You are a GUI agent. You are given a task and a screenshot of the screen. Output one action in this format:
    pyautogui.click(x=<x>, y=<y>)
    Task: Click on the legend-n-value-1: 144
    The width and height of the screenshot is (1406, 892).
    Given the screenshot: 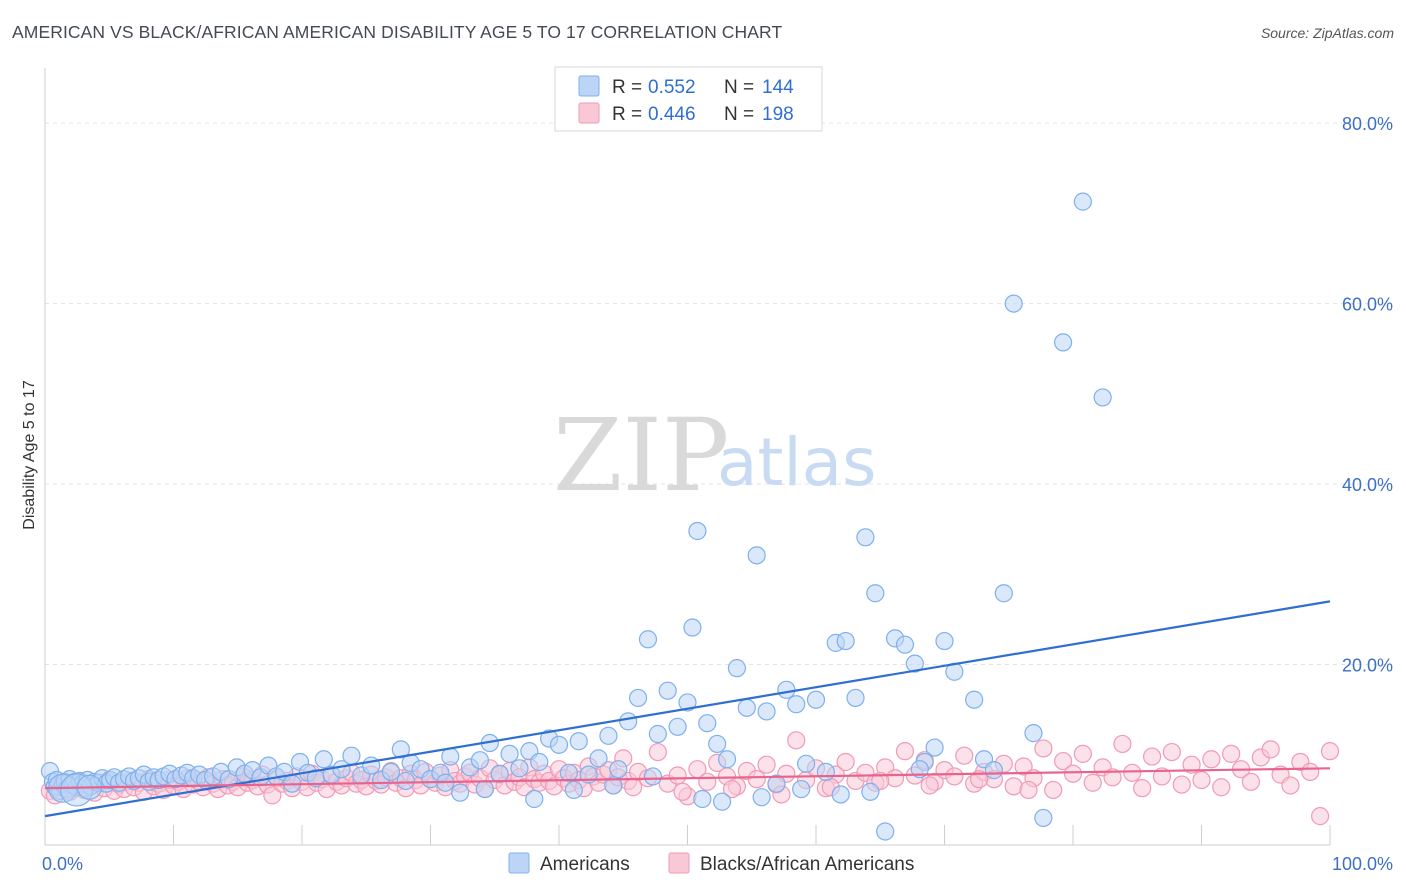 What is the action you would take?
    pyautogui.click(x=778, y=87)
    